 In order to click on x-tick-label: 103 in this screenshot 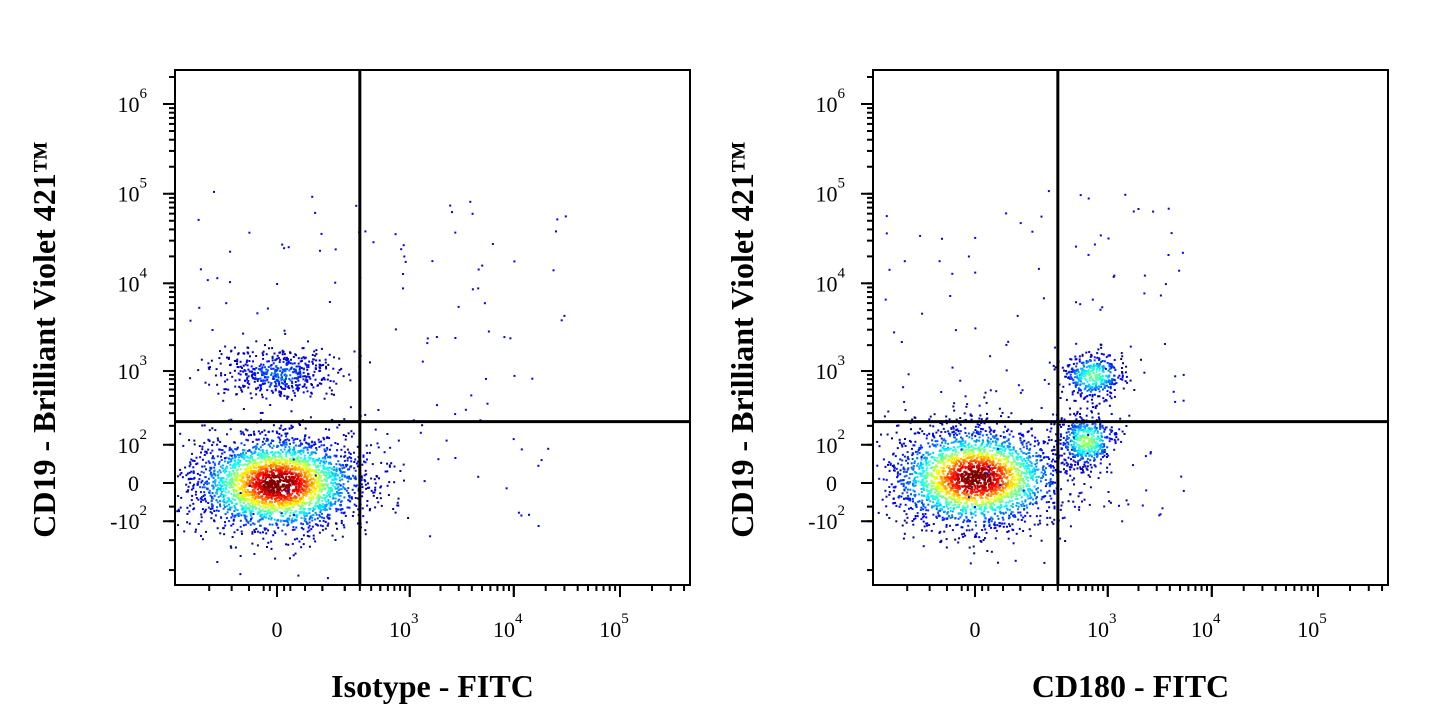, I will do `click(404, 626)`.